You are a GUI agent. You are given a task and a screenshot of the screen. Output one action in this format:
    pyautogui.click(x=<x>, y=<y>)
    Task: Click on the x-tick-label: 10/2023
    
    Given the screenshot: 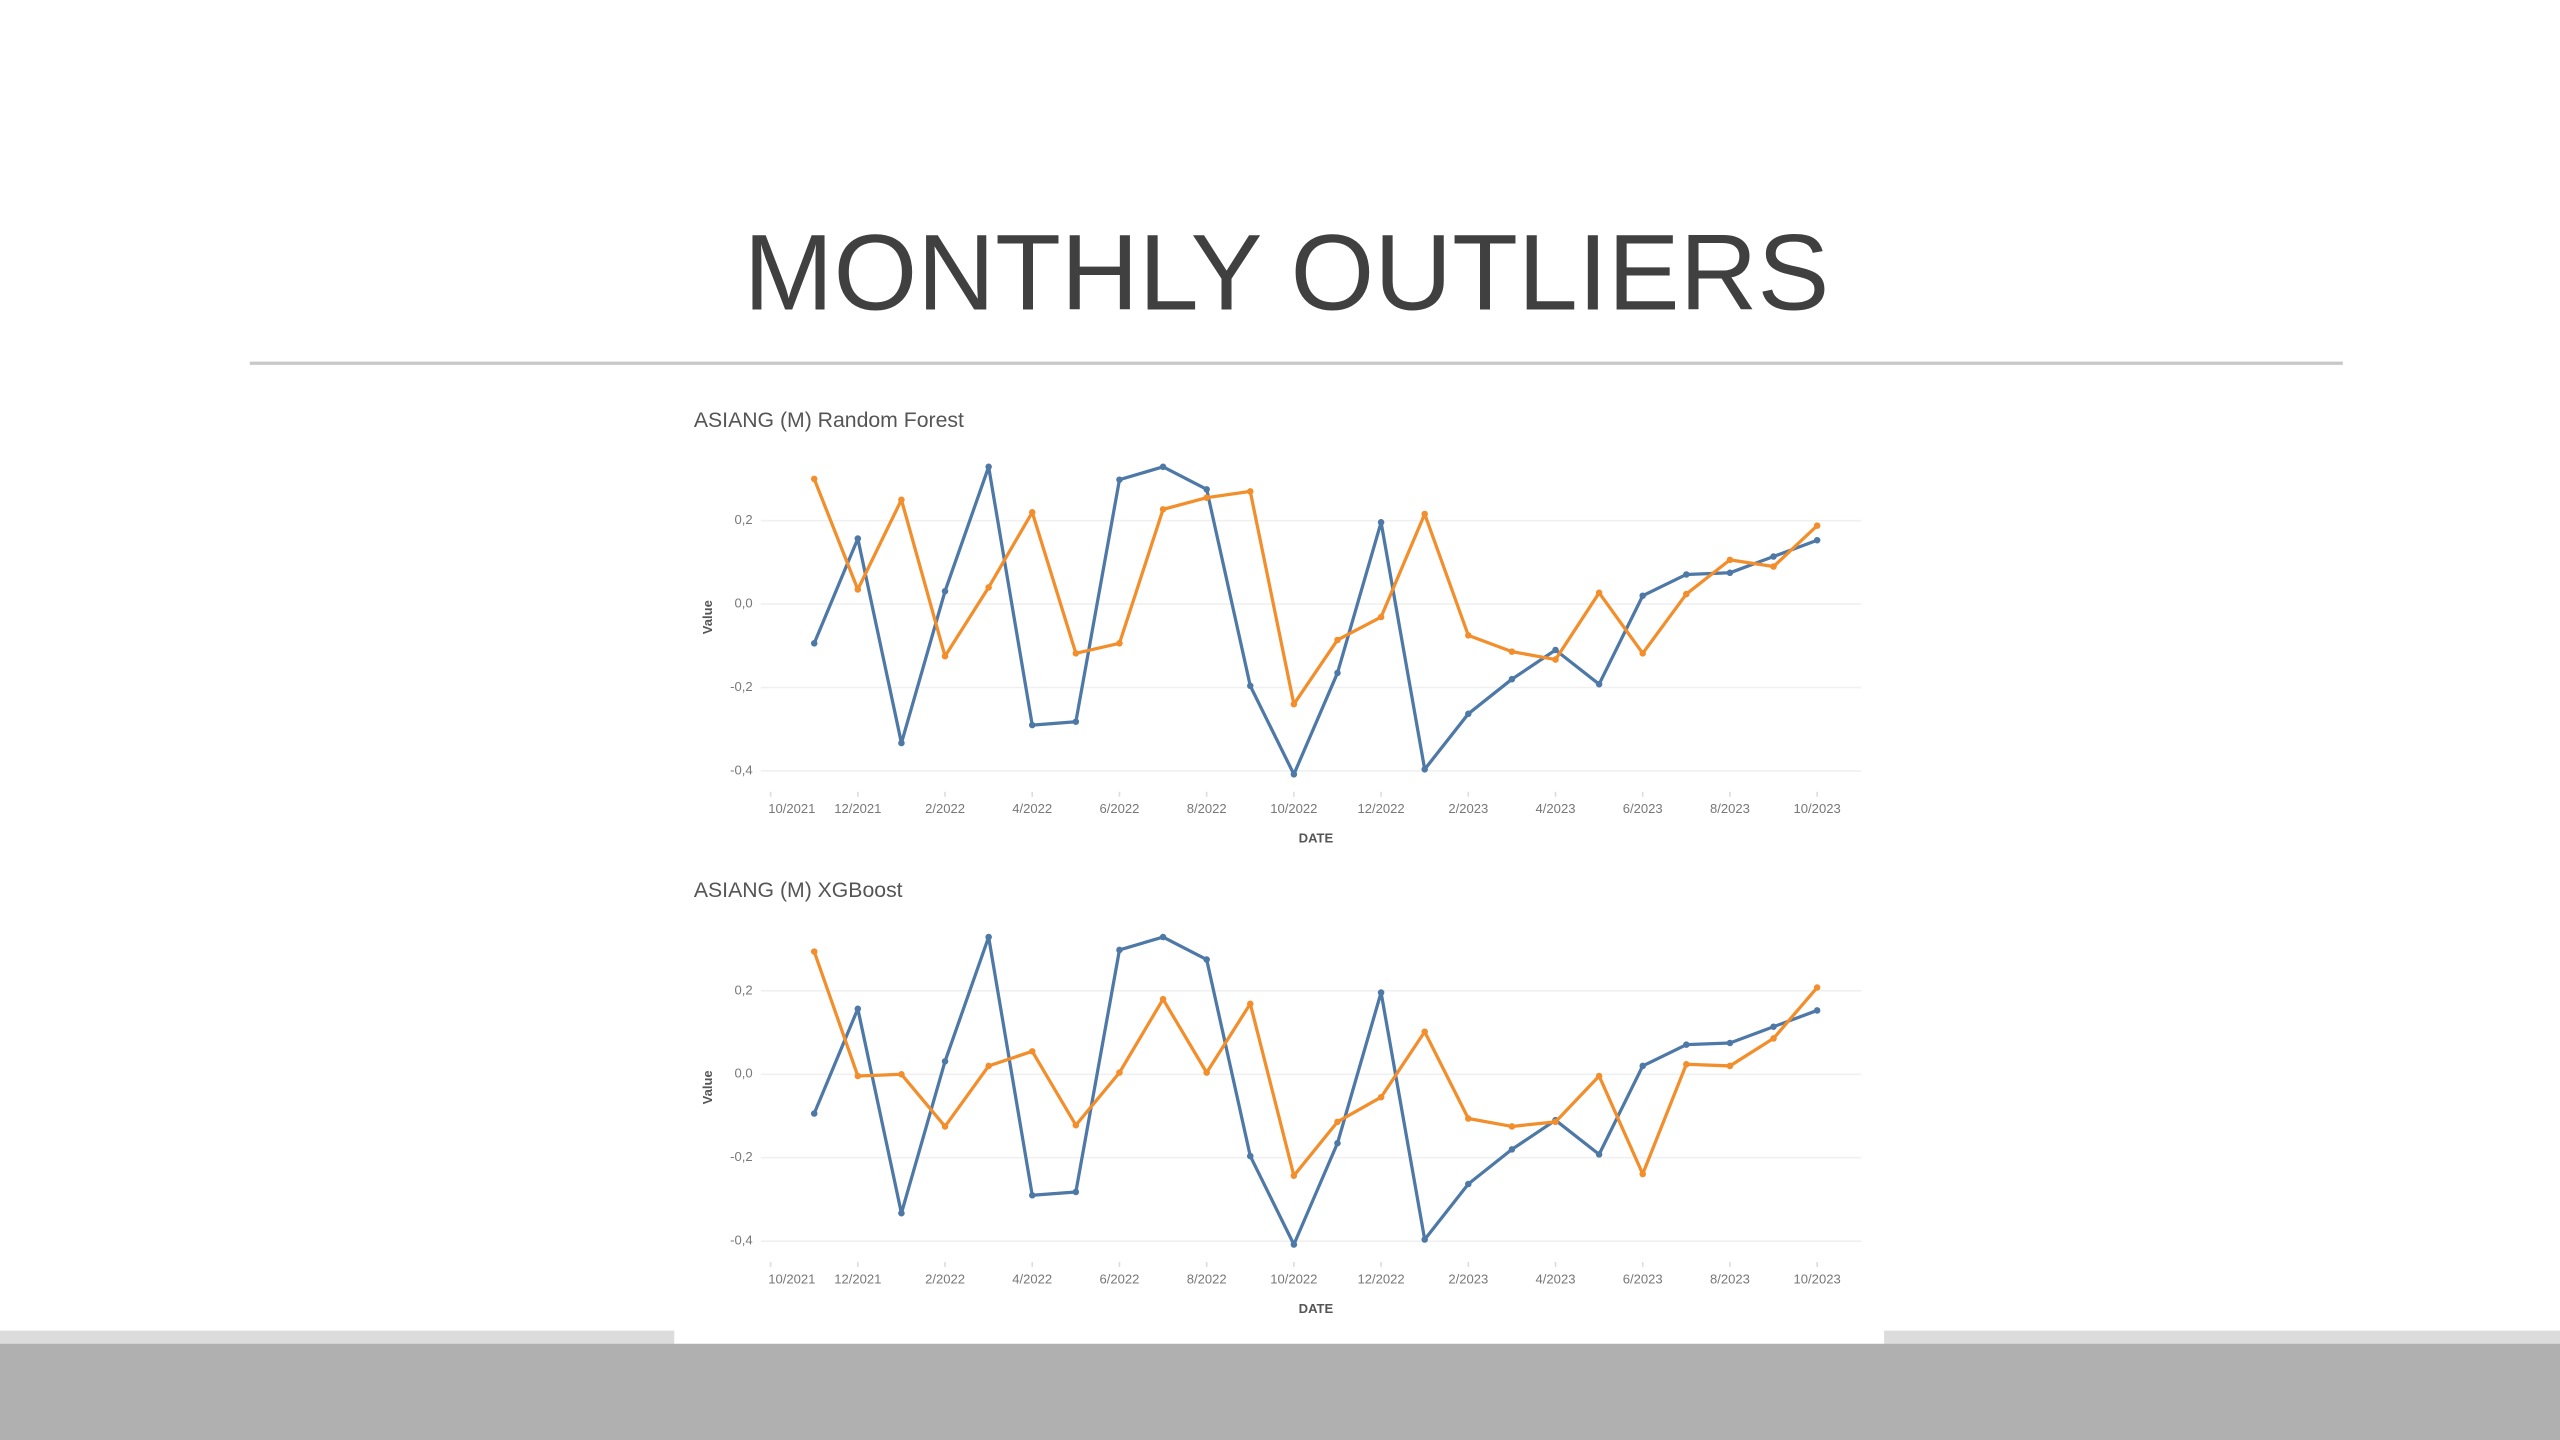 What is the action you would take?
    pyautogui.click(x=1817, y=1278)
    